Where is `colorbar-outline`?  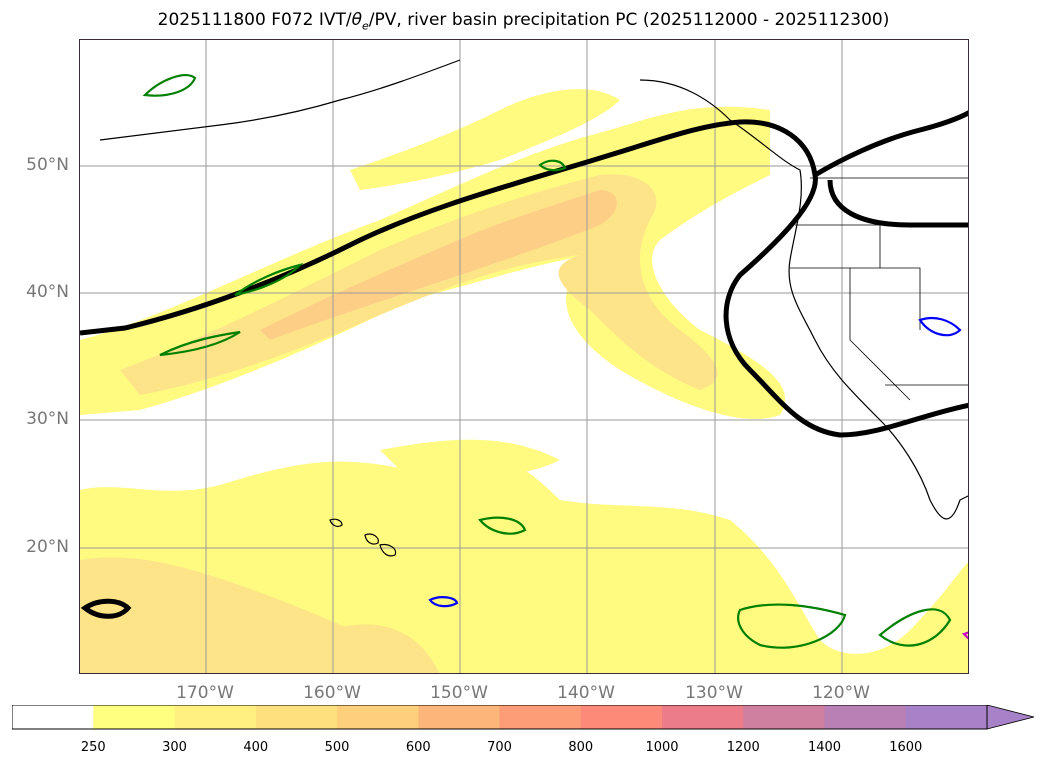
colorbar-outline is located at coordinates (500, 717).